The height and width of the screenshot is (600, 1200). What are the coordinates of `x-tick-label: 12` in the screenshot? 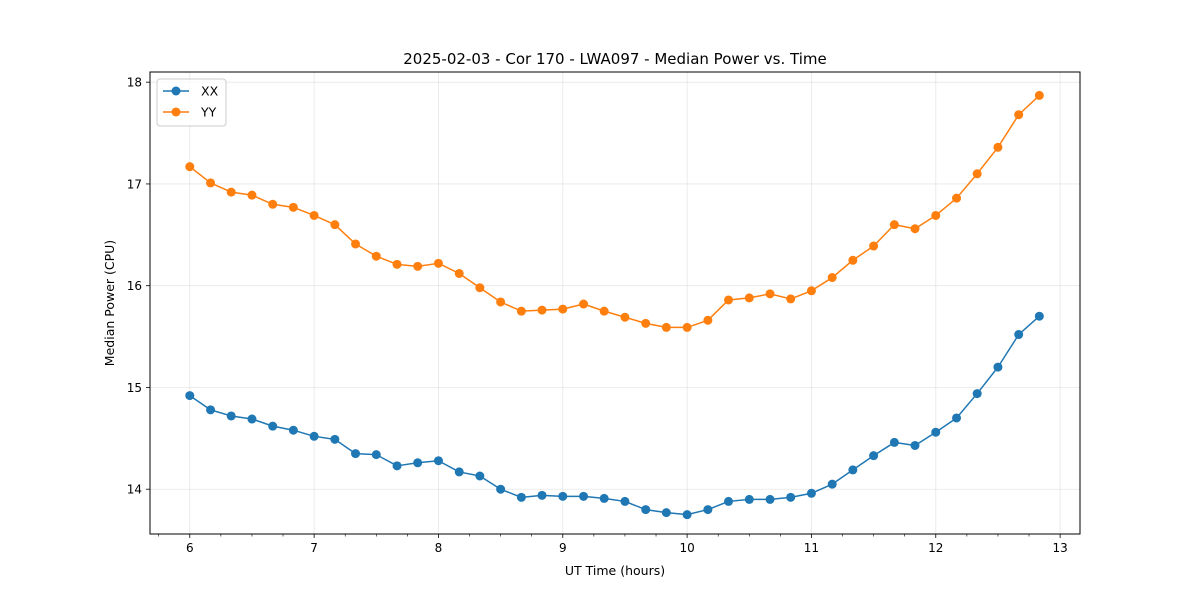 It's located at (935, 548).